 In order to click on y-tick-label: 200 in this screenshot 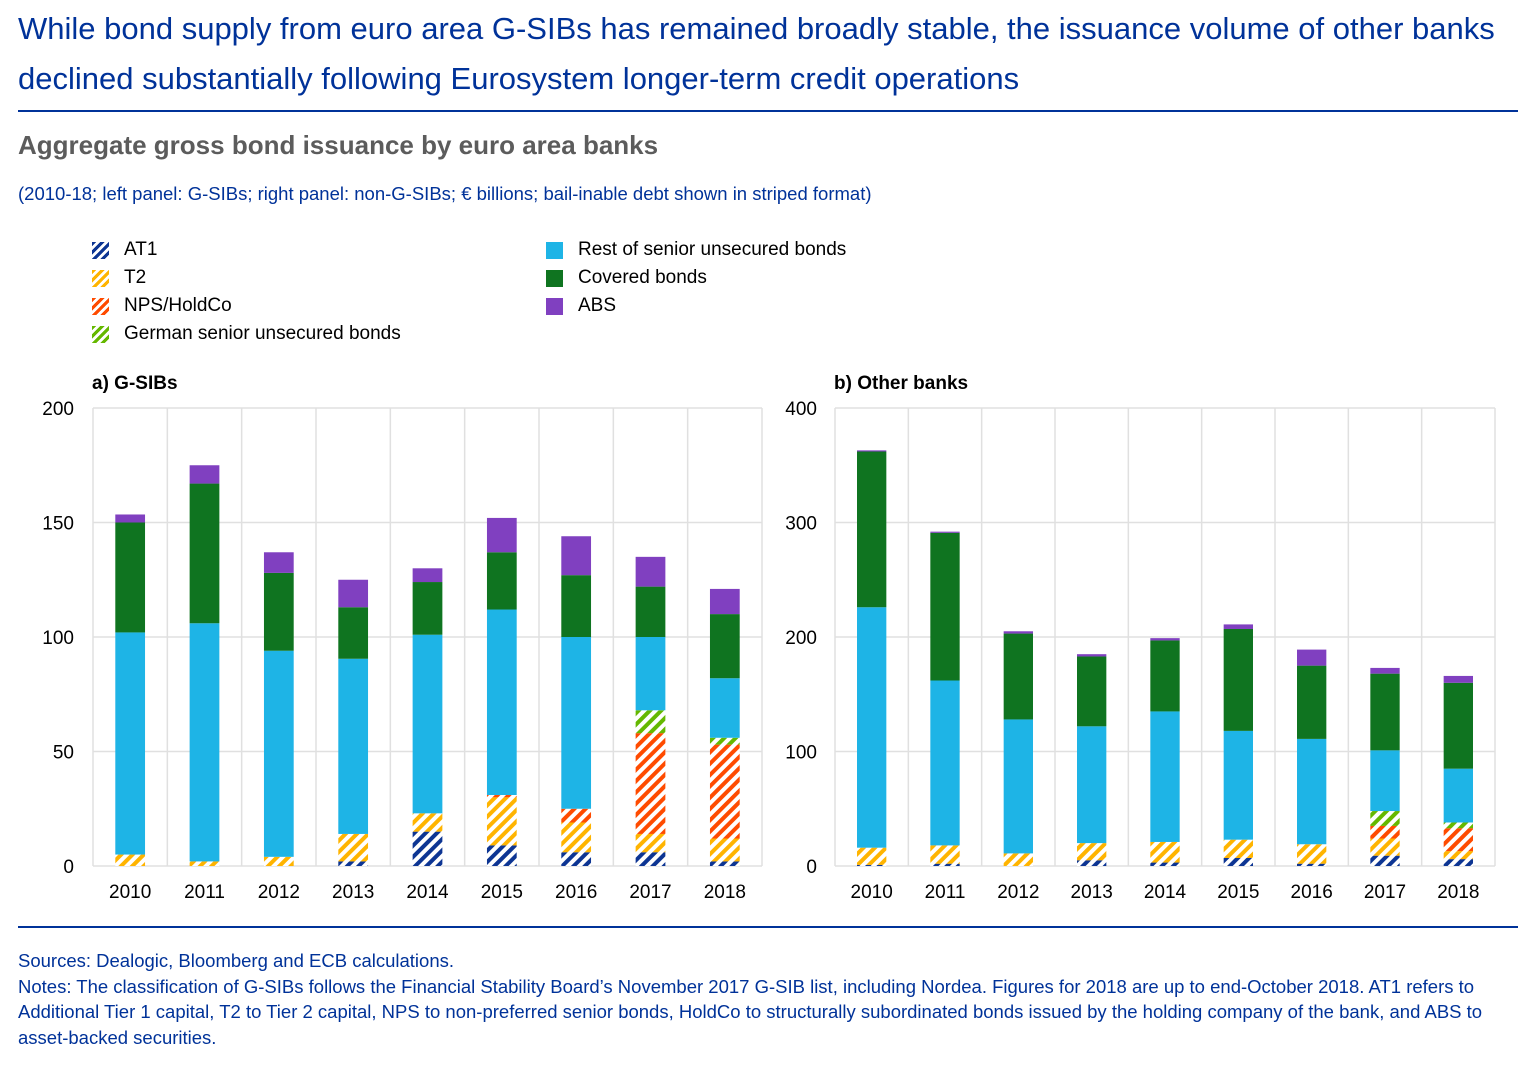, I will do `click(801, 638)`.